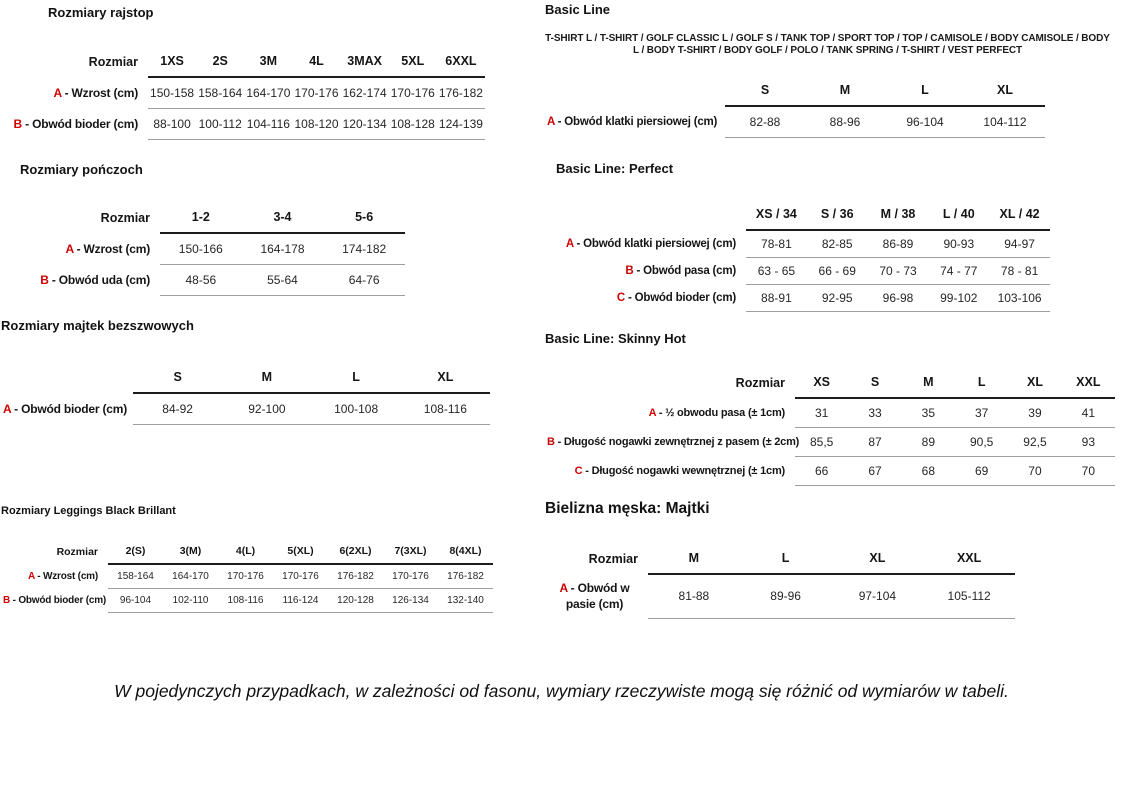  I want to click on size-value: 35, so click(928, 413).